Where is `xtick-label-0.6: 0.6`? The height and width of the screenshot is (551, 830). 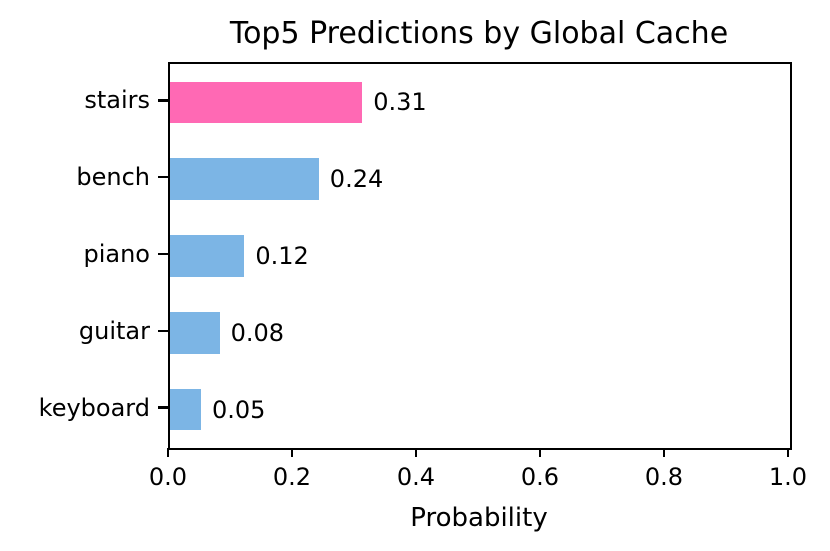 xtick-label-0.6: 0.6 is located at coordinates (540, 477).